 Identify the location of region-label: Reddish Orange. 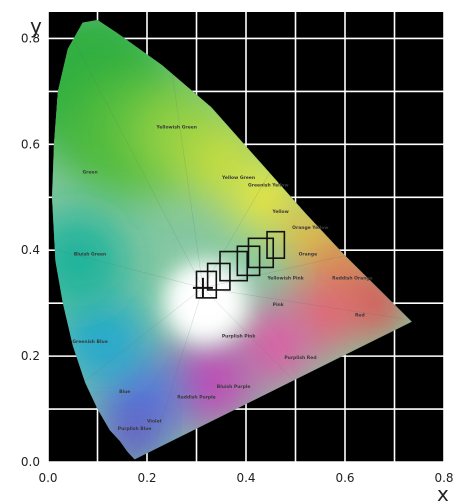
(352, 278).